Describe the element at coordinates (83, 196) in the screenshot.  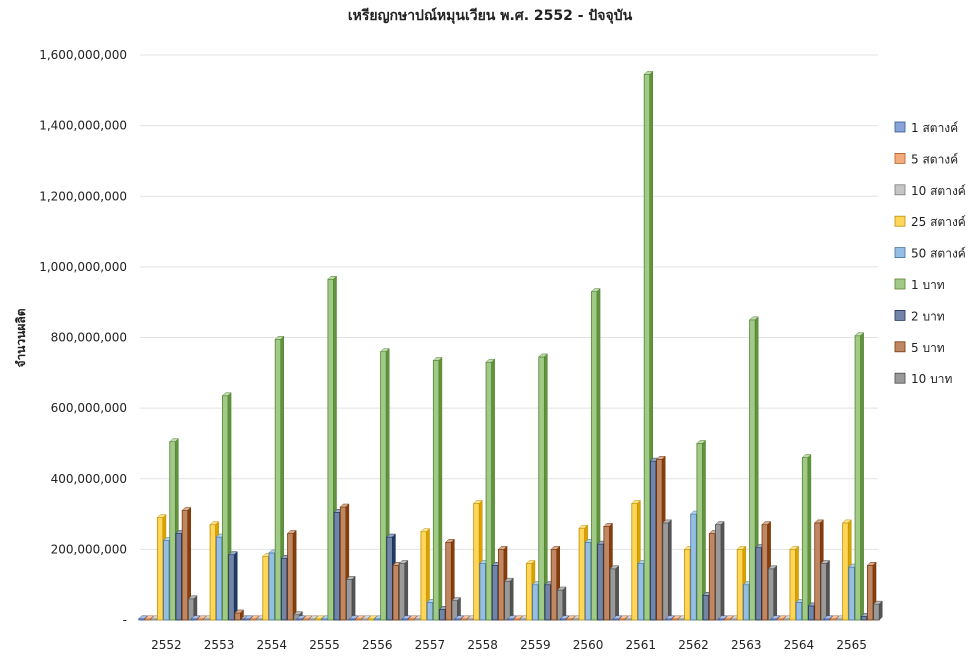
I see `y-tick-label: 1,200,000,000` at that location.